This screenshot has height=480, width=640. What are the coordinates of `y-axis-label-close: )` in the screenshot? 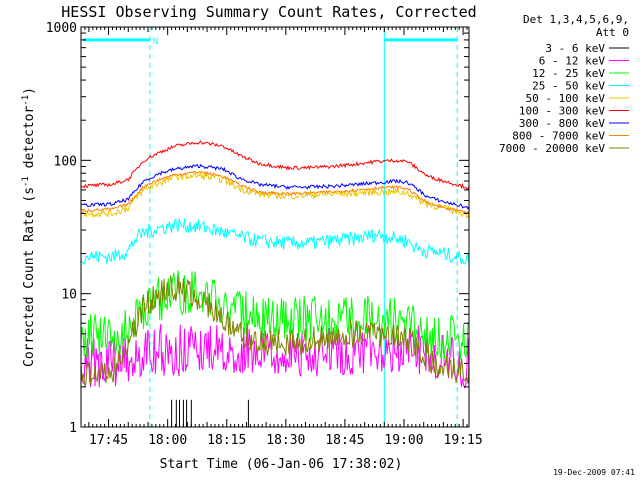 It's located at (29, 91).